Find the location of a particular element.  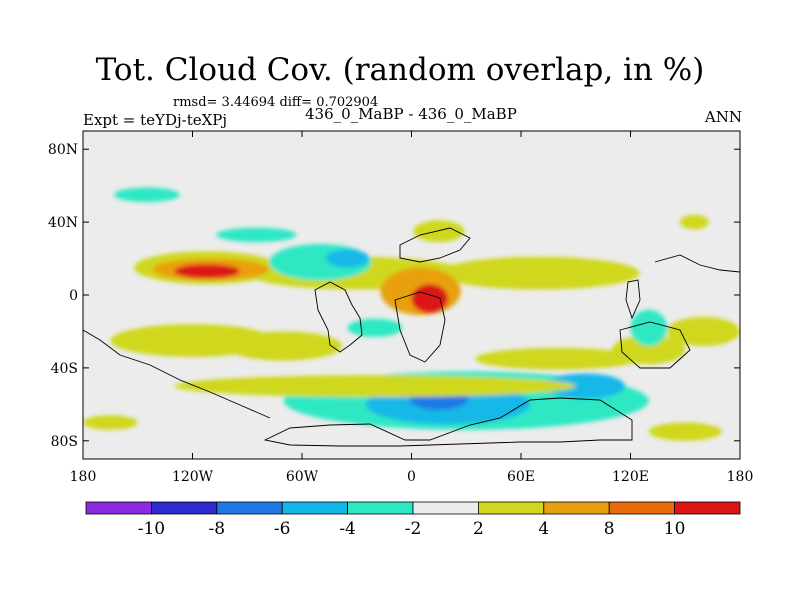

x-tick-label-2: 60W is located at coordinates (302, 477).